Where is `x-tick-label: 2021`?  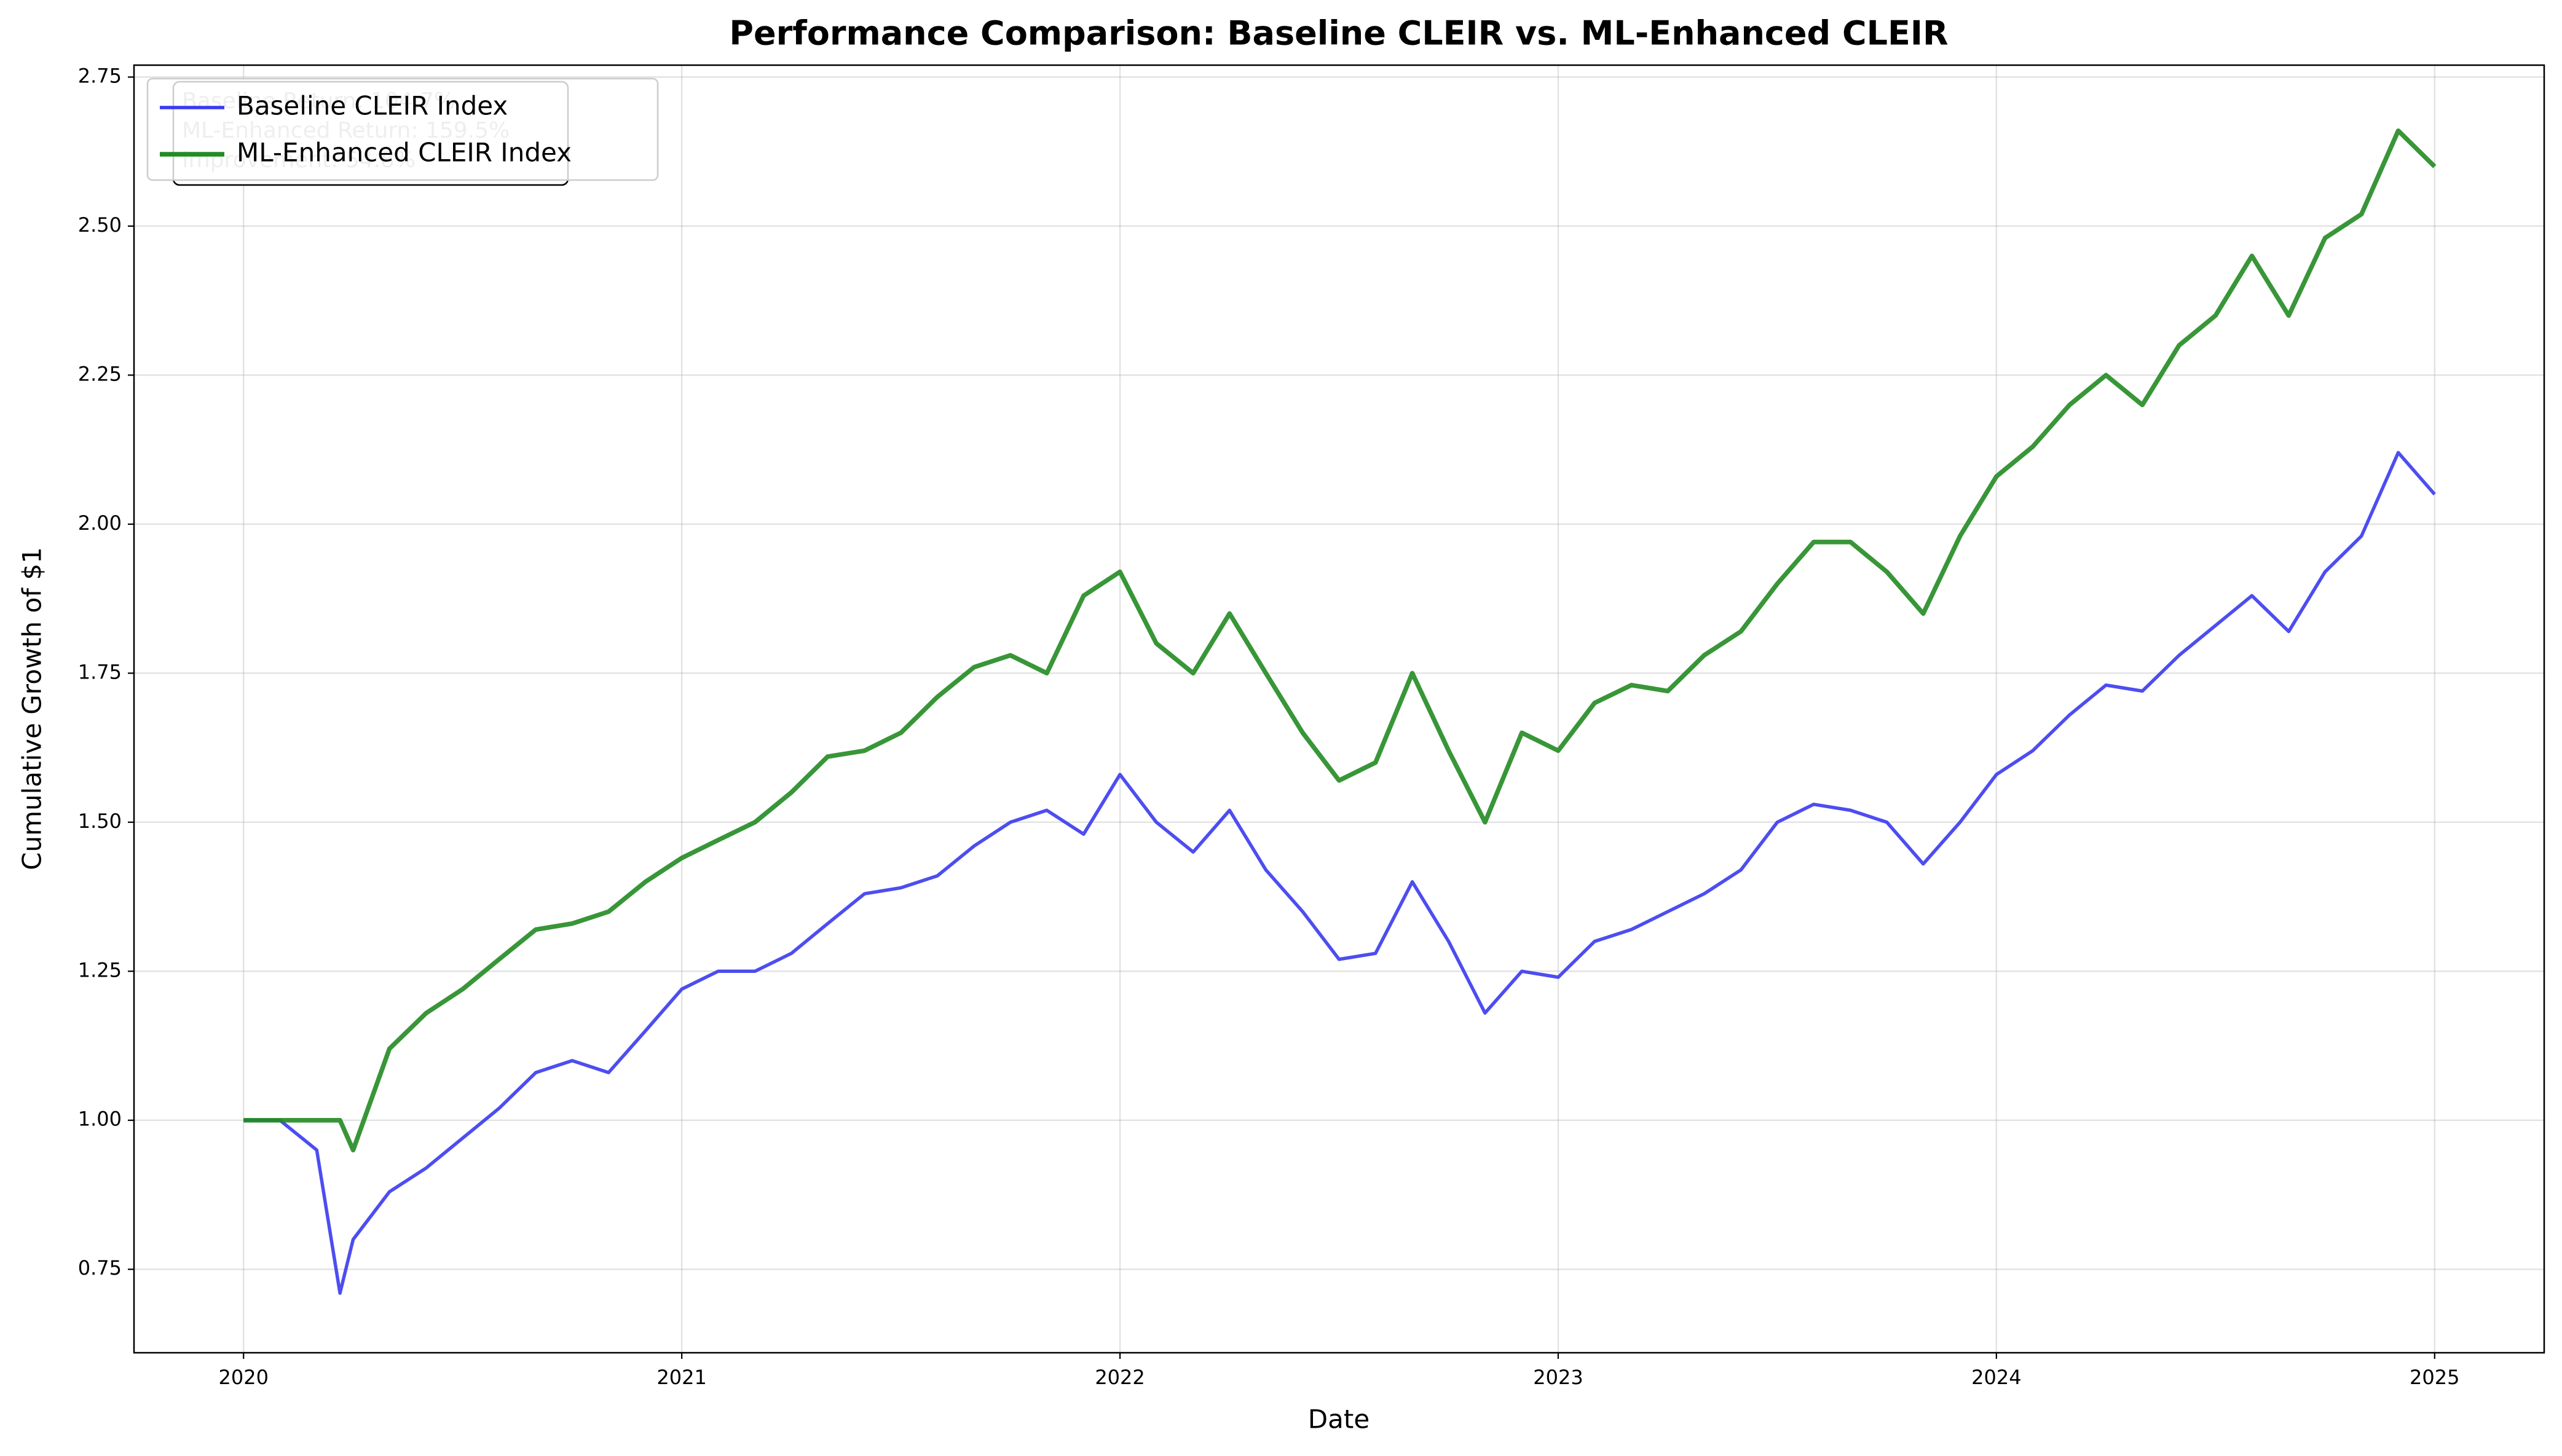
x-tick-label: 2021 is located at coordinates (681, 1377).